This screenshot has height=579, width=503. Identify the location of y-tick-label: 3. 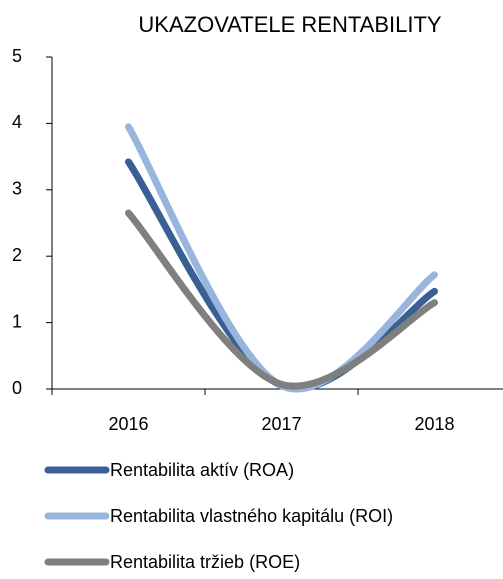
(17, 189).